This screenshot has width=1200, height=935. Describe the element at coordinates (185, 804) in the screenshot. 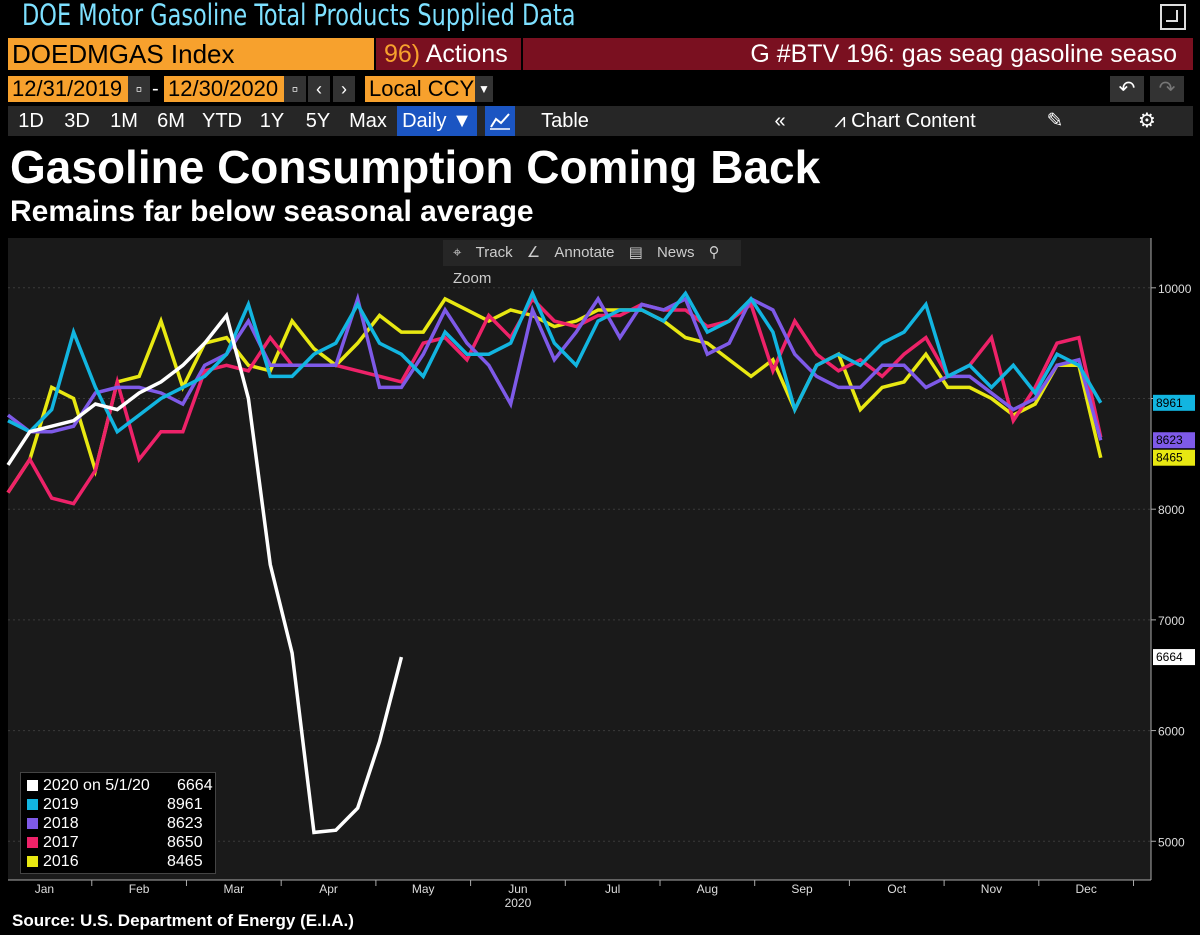

I see `legend-value: 8961` at that location.